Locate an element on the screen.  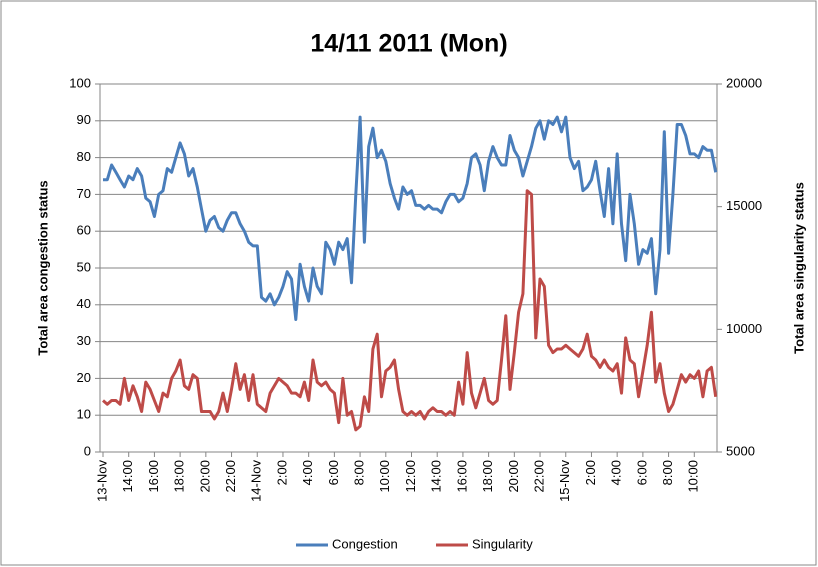
y2-tick-label: 10000 is located at coordinates (744, 328).